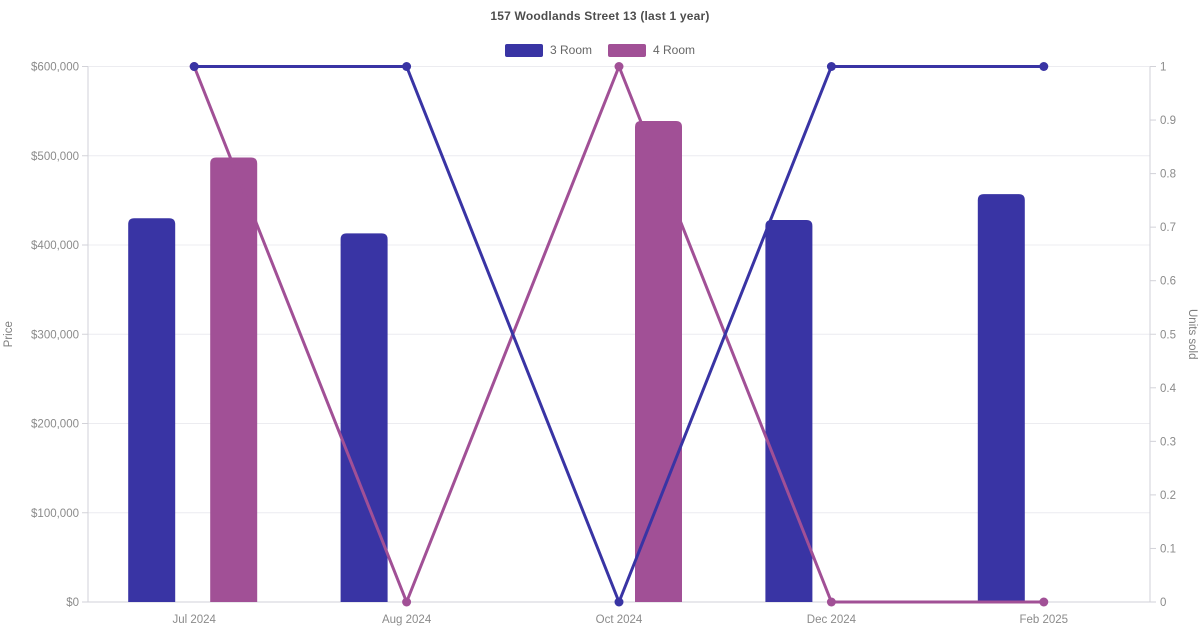 This screenshot has width=1200, height=630. What do you see at coordinates (1192, 334) in the screenshot?
I see `right-axis-title: Units sold` at bounding box center [1192, 334].